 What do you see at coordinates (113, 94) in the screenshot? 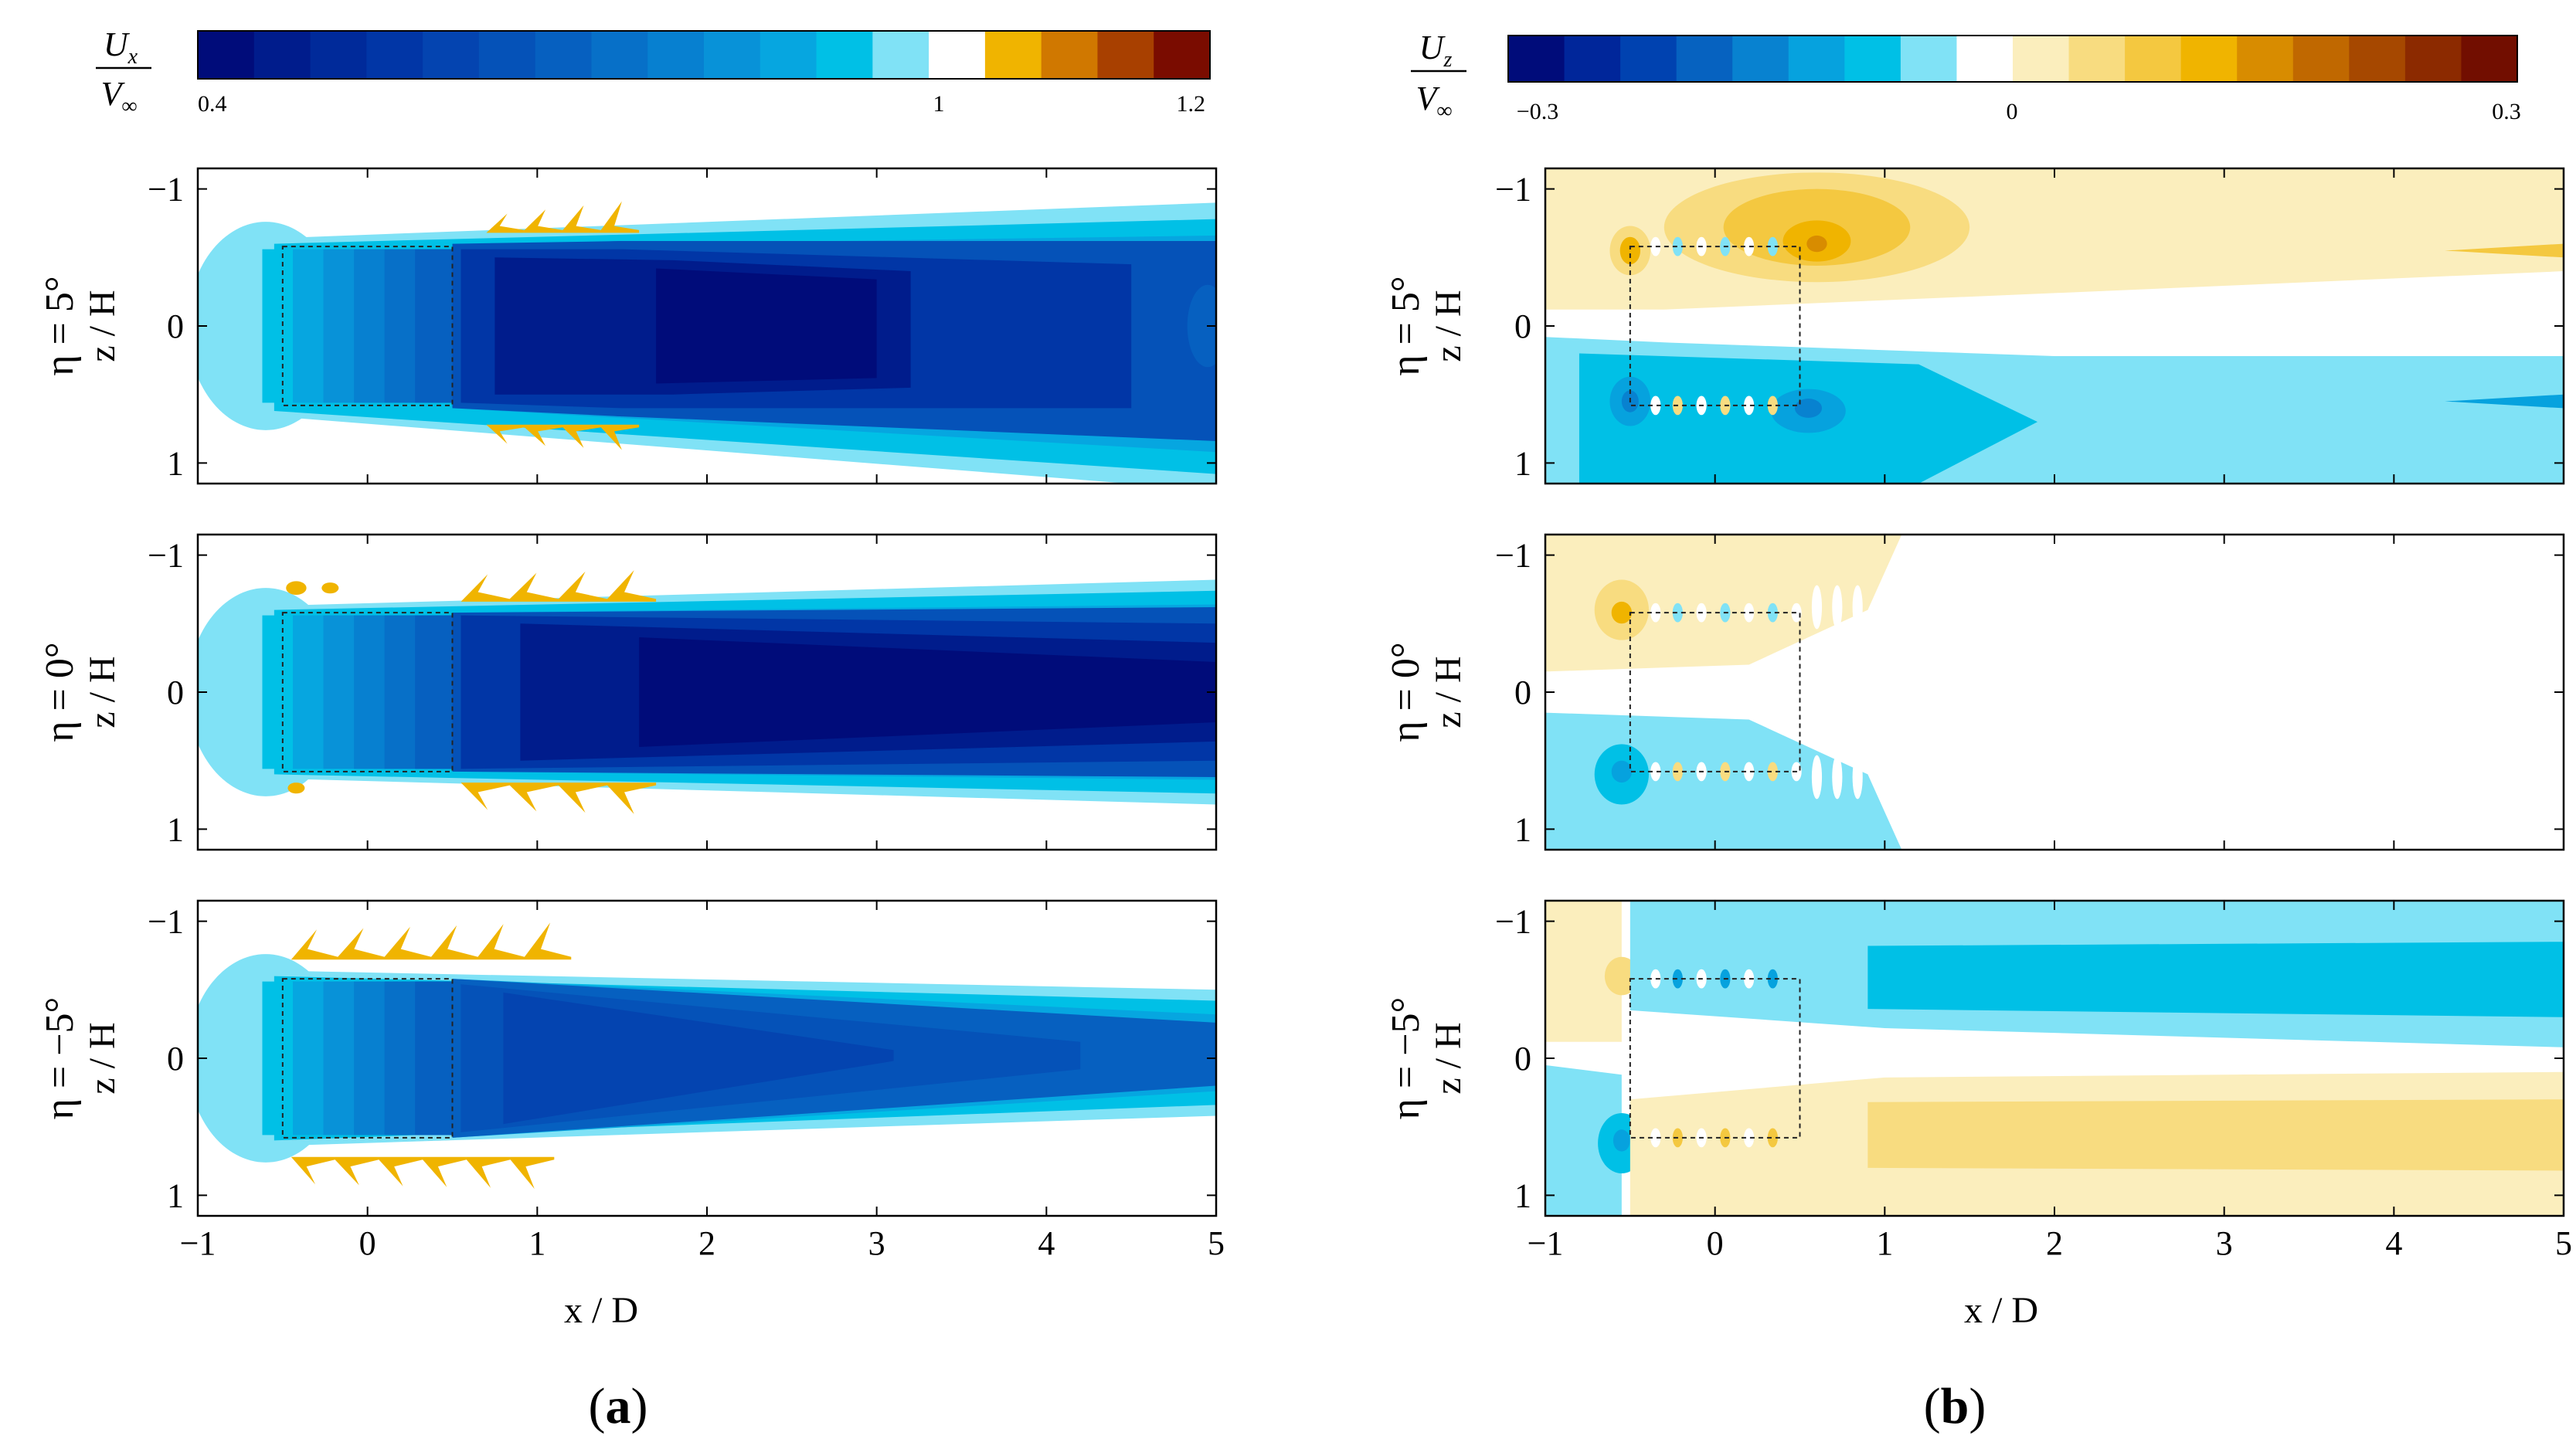
I see `colorbar-a-label-den: V` at bounding box center [113, 94].